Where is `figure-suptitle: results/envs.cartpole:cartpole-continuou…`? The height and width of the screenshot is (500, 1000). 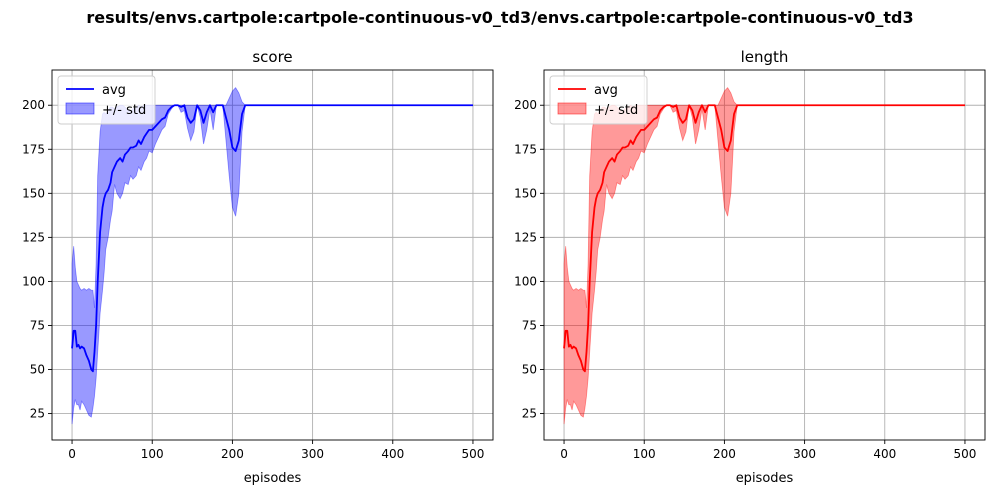
figure-suptitle: results/envs.cartpole:cartpole-continuou… is located at coordinates (499, 17).